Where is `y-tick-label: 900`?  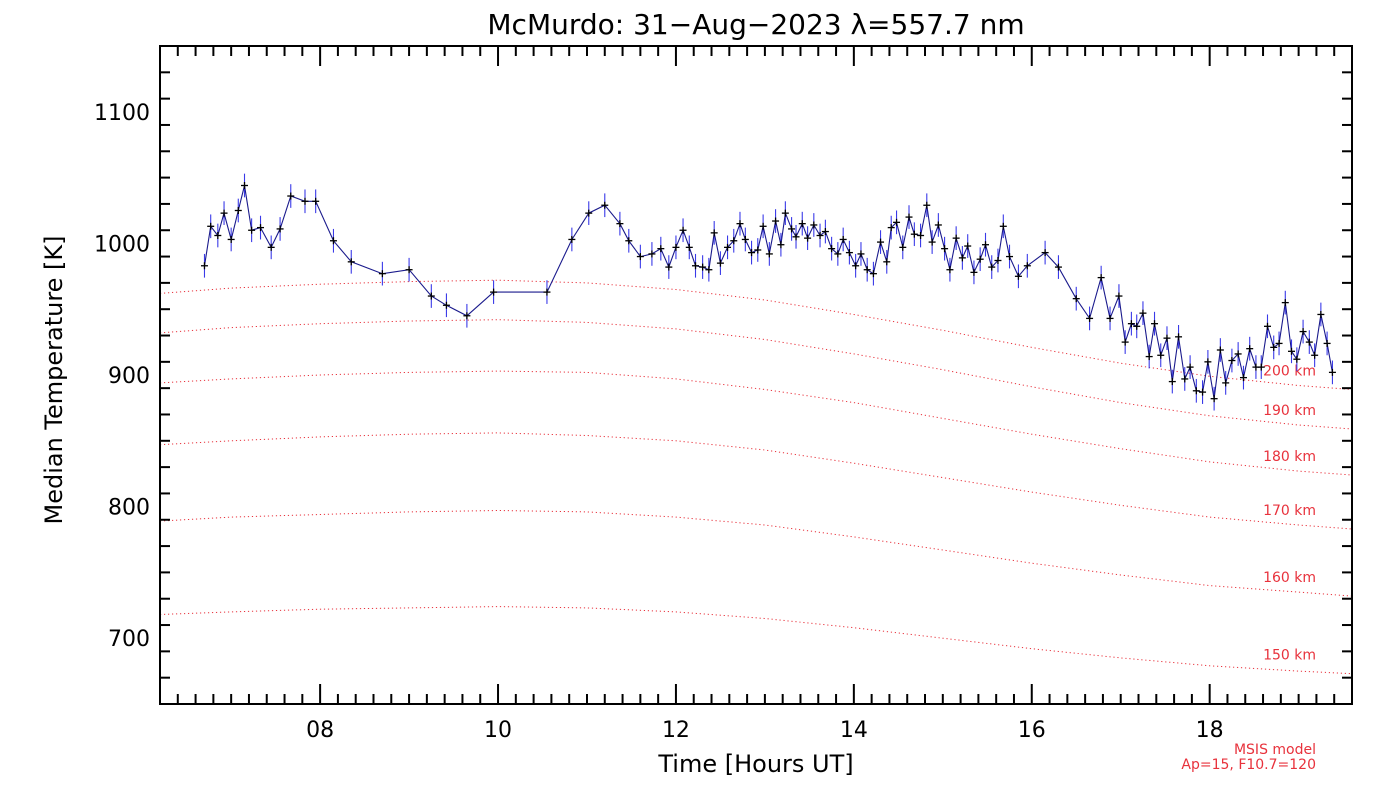 y-tick-label: 900 is located at coordinates (129, 376).